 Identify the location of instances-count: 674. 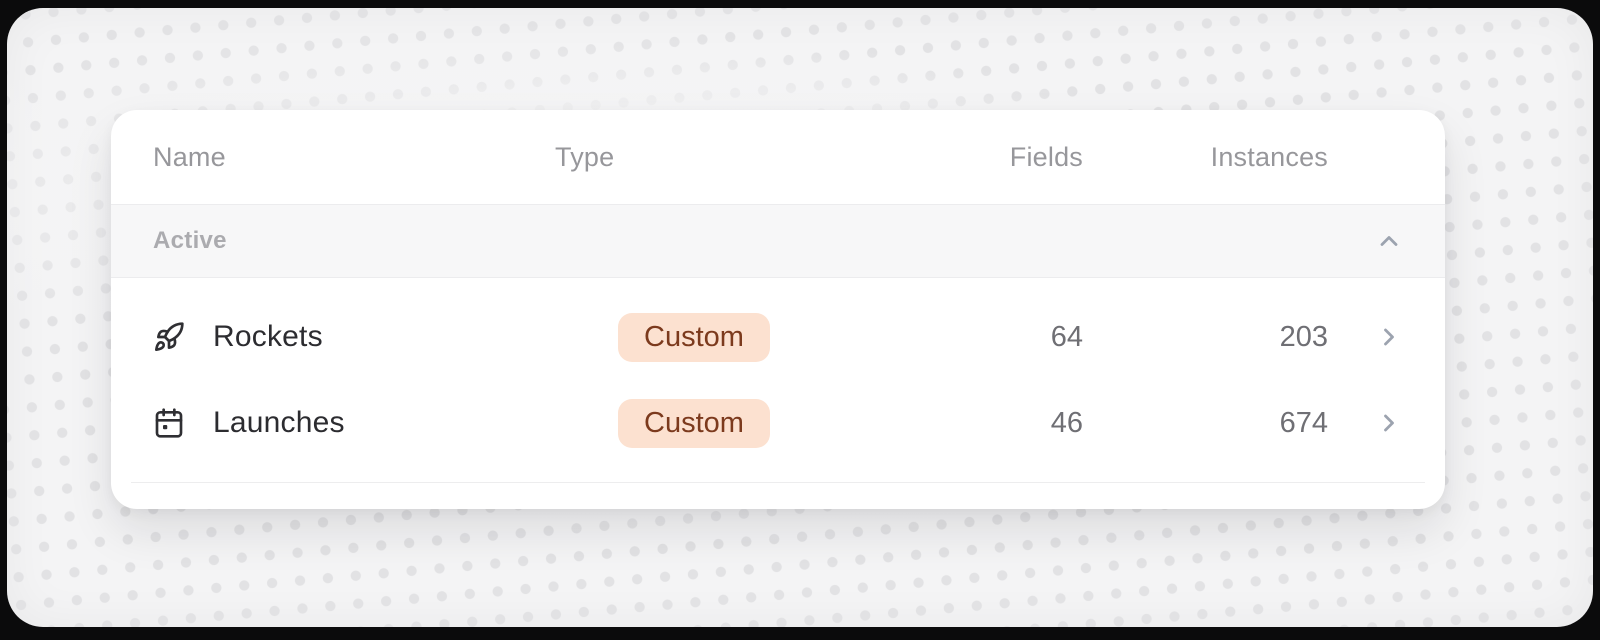
(1303, 422).